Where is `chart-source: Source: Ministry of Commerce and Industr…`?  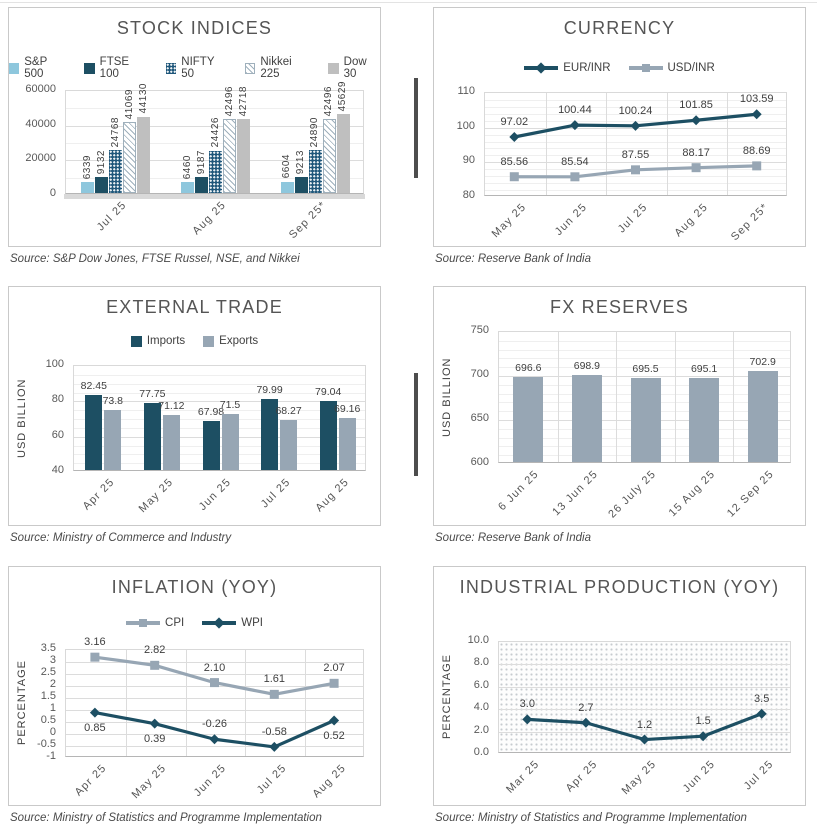 chart-source: Source: Ministry of Commerce and Industr… is located at coordinates (121, 538).